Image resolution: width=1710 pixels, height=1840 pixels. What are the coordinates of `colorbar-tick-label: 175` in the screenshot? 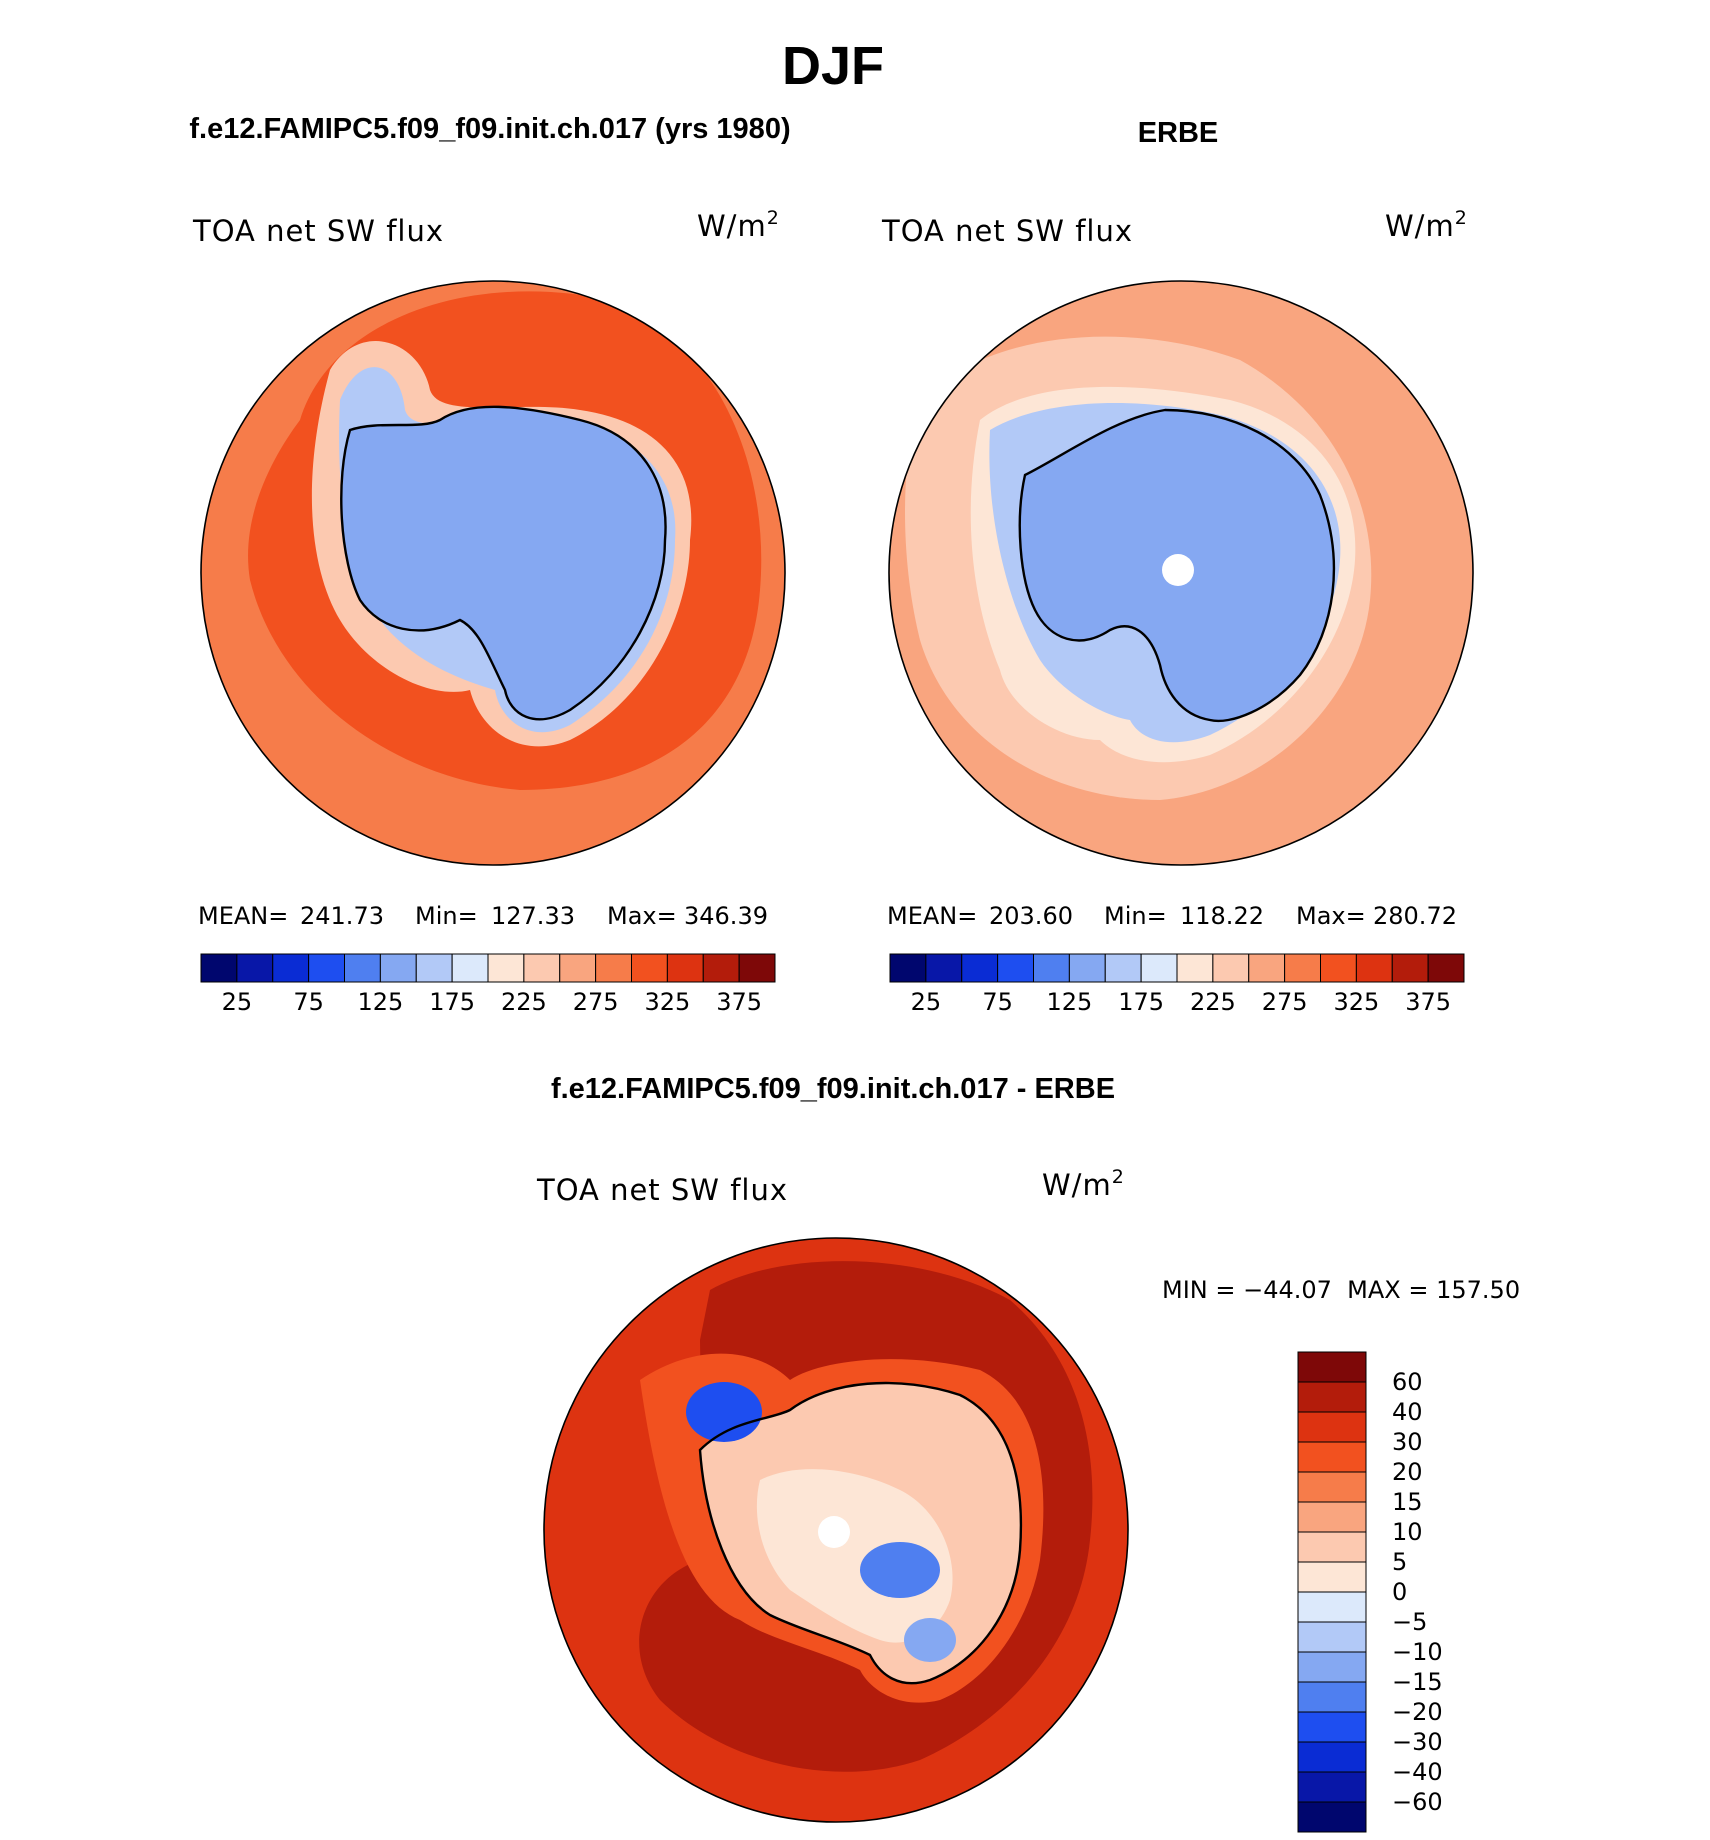 It's located at (452, 1002).